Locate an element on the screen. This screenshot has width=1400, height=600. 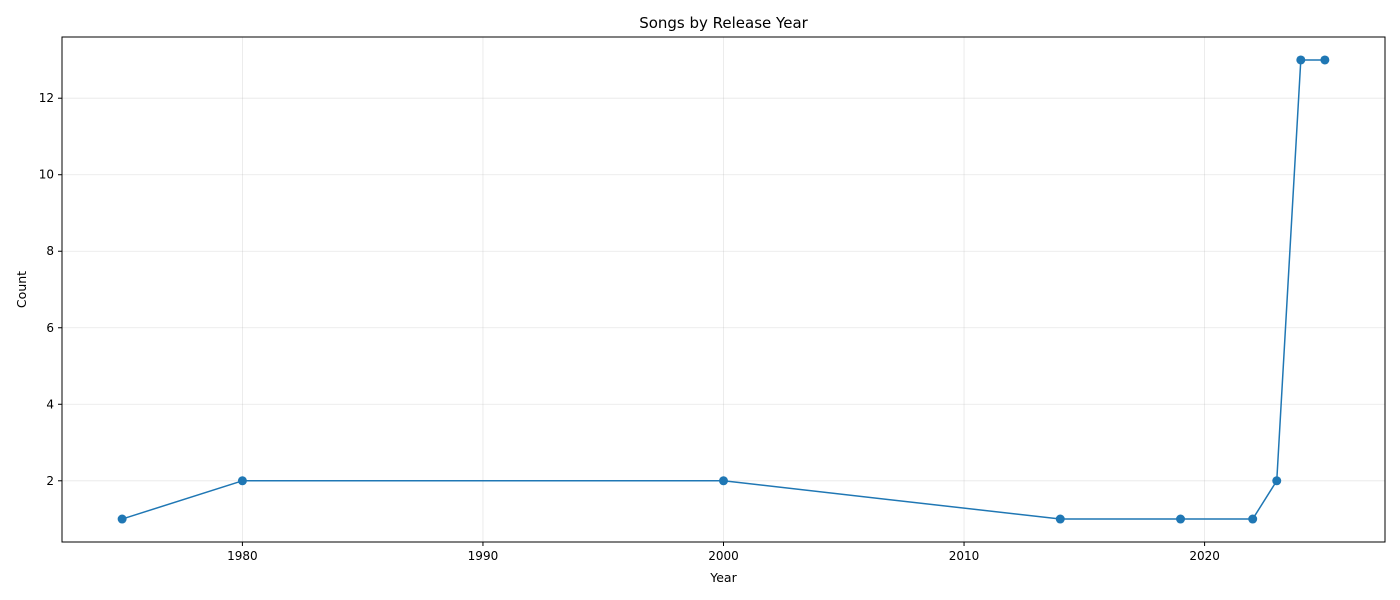
y-tick-label: 4 is located at coordinates (50, 404).